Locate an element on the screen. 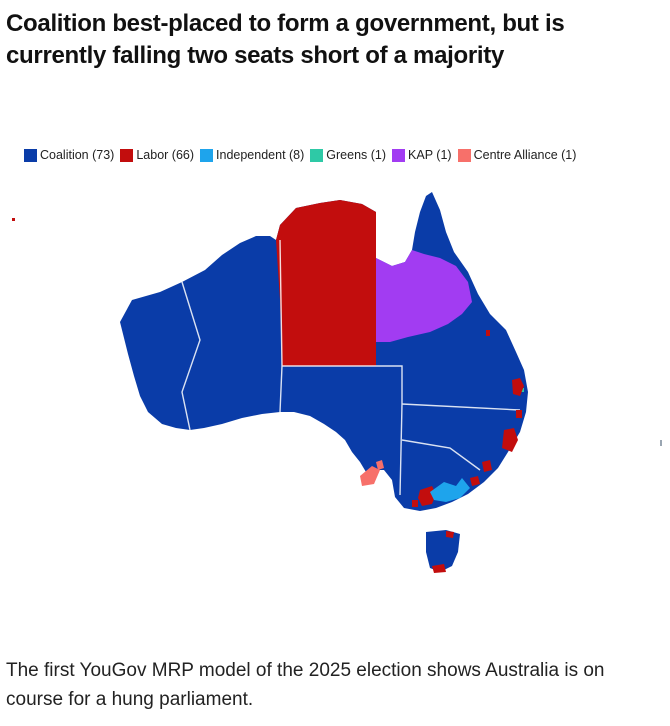  northern-territory-labor-region is located at coordinates (326, 283).